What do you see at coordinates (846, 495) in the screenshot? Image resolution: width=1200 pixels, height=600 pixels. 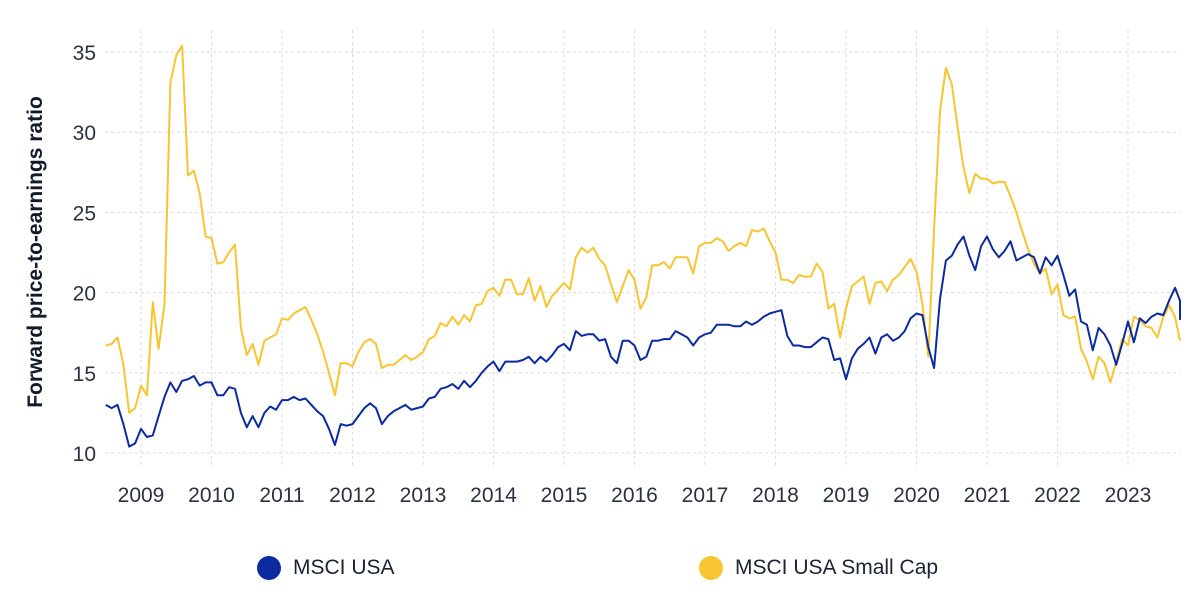 I see `x-tick-label: 2019` at bounding box center [846, 495].